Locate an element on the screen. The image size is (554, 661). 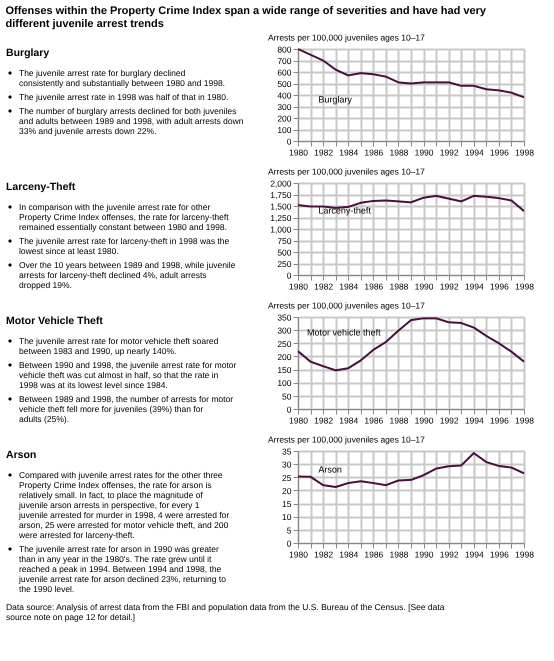
y-tick-label: 350 is located at coordinates (284, 317).